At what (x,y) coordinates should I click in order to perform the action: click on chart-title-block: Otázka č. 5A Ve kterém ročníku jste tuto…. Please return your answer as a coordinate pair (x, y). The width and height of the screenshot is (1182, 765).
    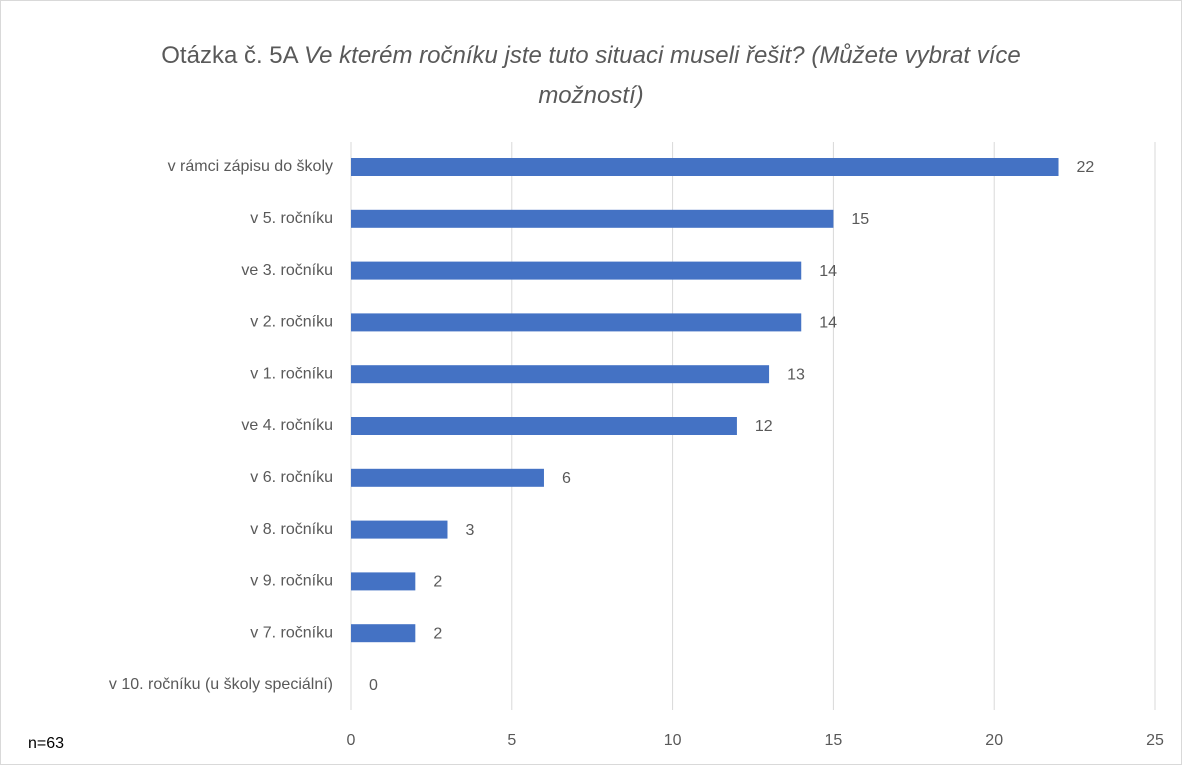
    Looking at the image, I should click on (591, 76).